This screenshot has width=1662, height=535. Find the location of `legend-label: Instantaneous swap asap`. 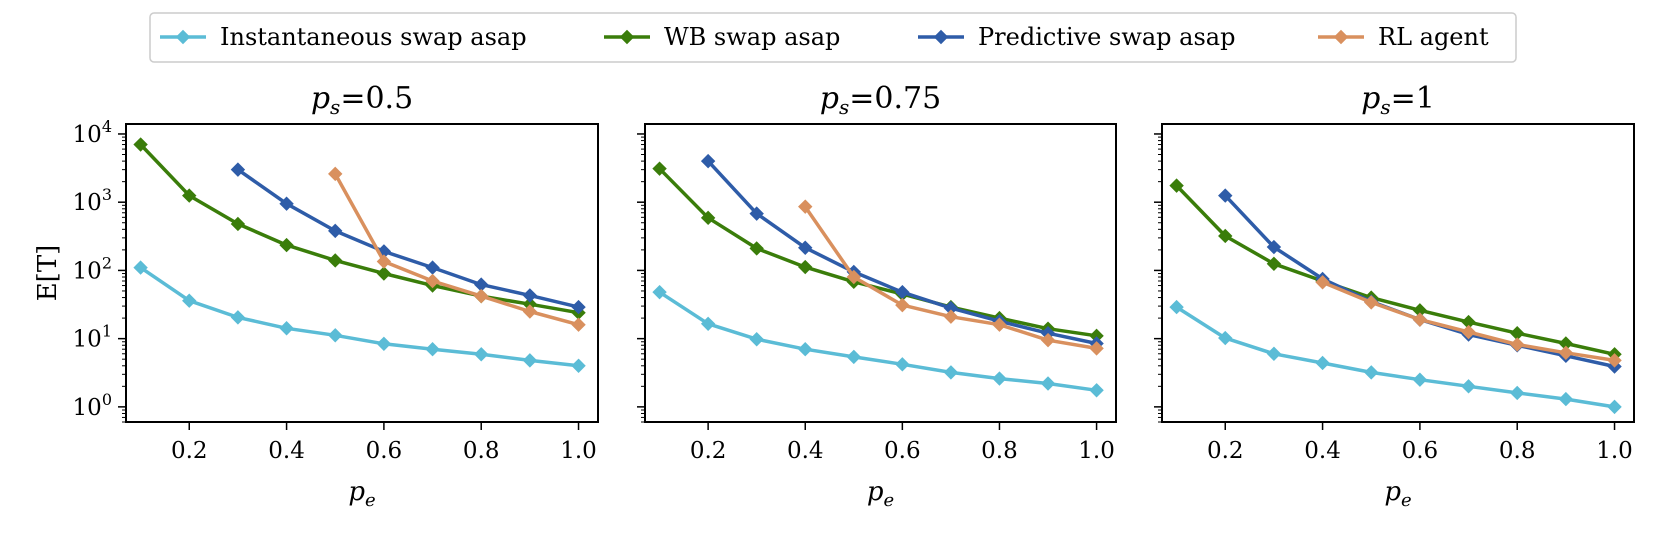

legend-label: Instantaneous swap asap is located at coordinates (373, 37).